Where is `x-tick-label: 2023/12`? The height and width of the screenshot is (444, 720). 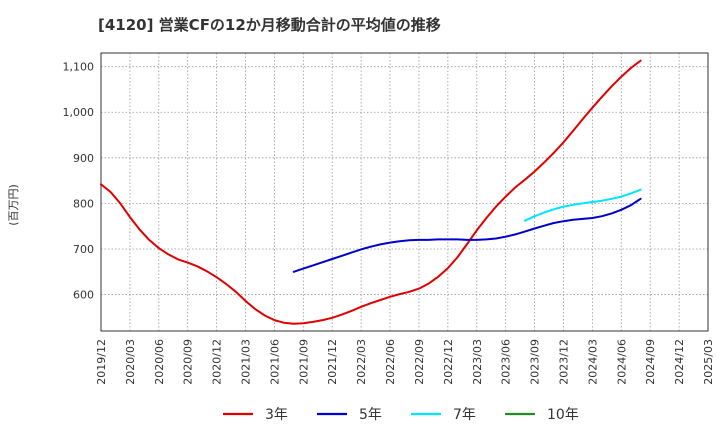 x-tick-label: 2023/12 is located at coordinates (563, 362).